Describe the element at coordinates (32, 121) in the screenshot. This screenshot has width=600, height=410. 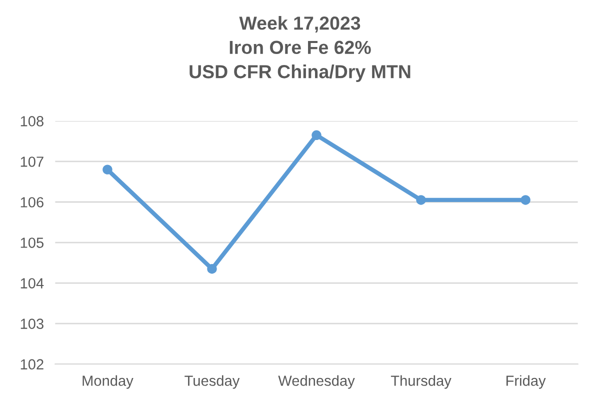
I see `y-tick-label: 108` at that location.